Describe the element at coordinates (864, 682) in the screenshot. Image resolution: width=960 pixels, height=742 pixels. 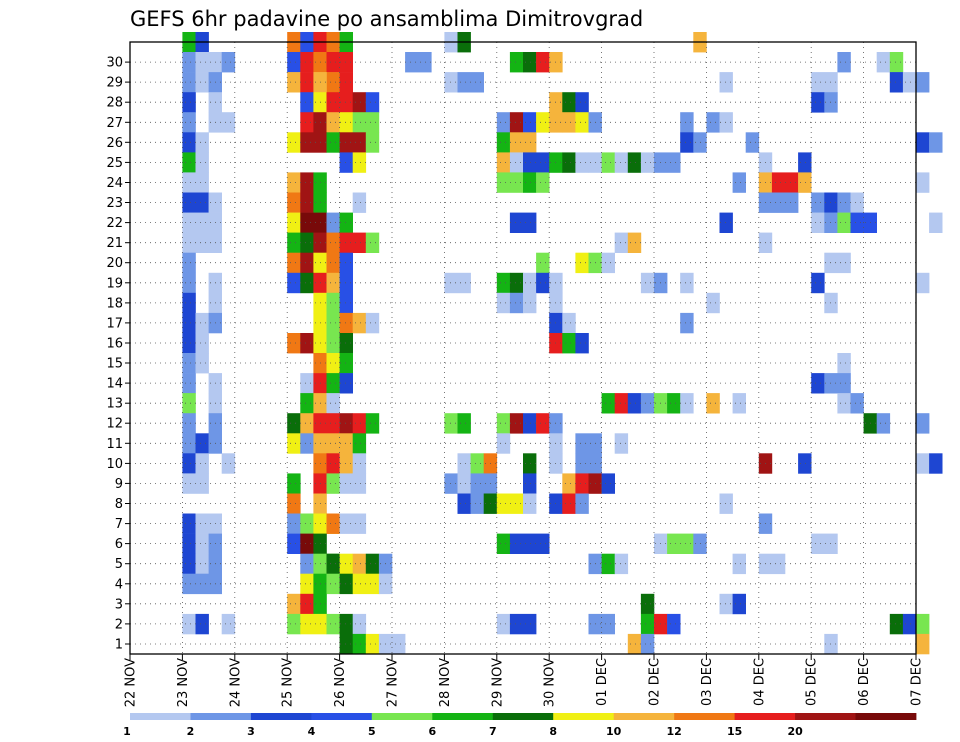
I see `x-tick-label-14: 06 DEC` at that location.